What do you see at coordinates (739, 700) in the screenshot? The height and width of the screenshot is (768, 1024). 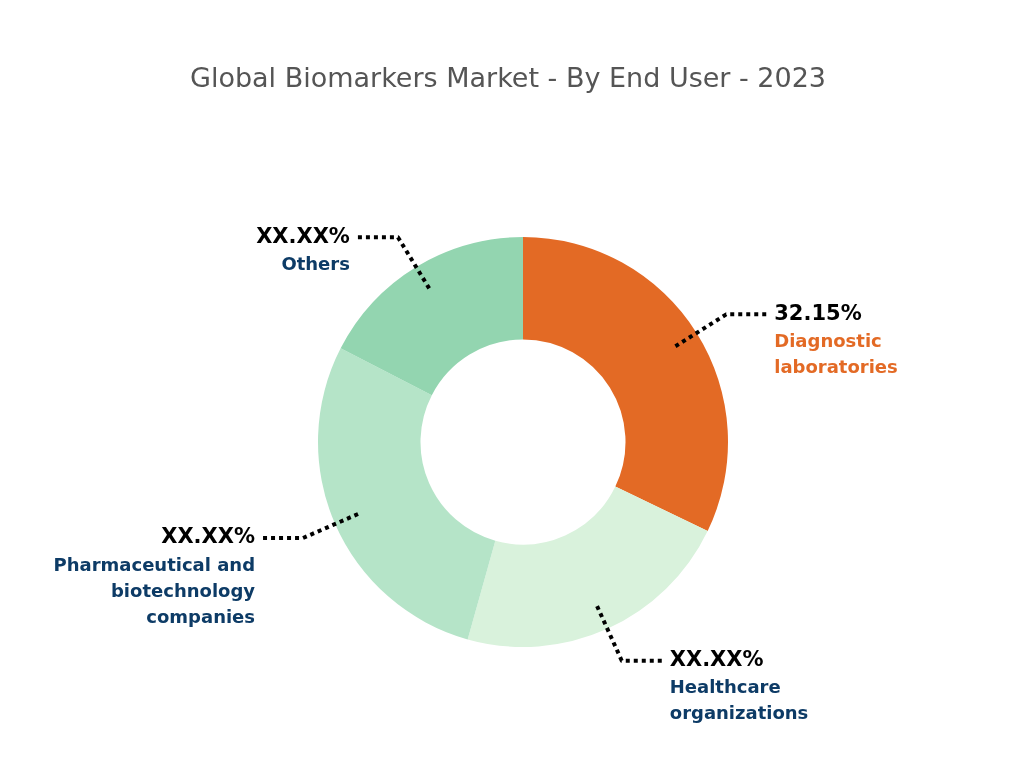 I see `slice-label: Healthcare organizations` at bounding box center [739, 700].